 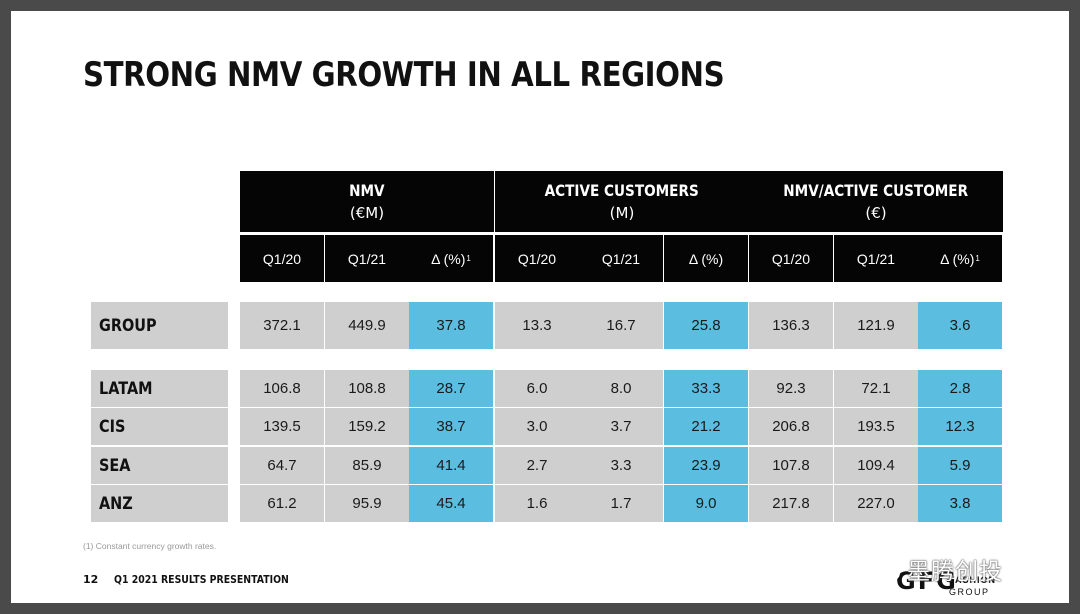 What do you see at coordinates (367, 201) in the screenshot?
I see `column-header: NMV (€M)` at bounding box center [367, 201].